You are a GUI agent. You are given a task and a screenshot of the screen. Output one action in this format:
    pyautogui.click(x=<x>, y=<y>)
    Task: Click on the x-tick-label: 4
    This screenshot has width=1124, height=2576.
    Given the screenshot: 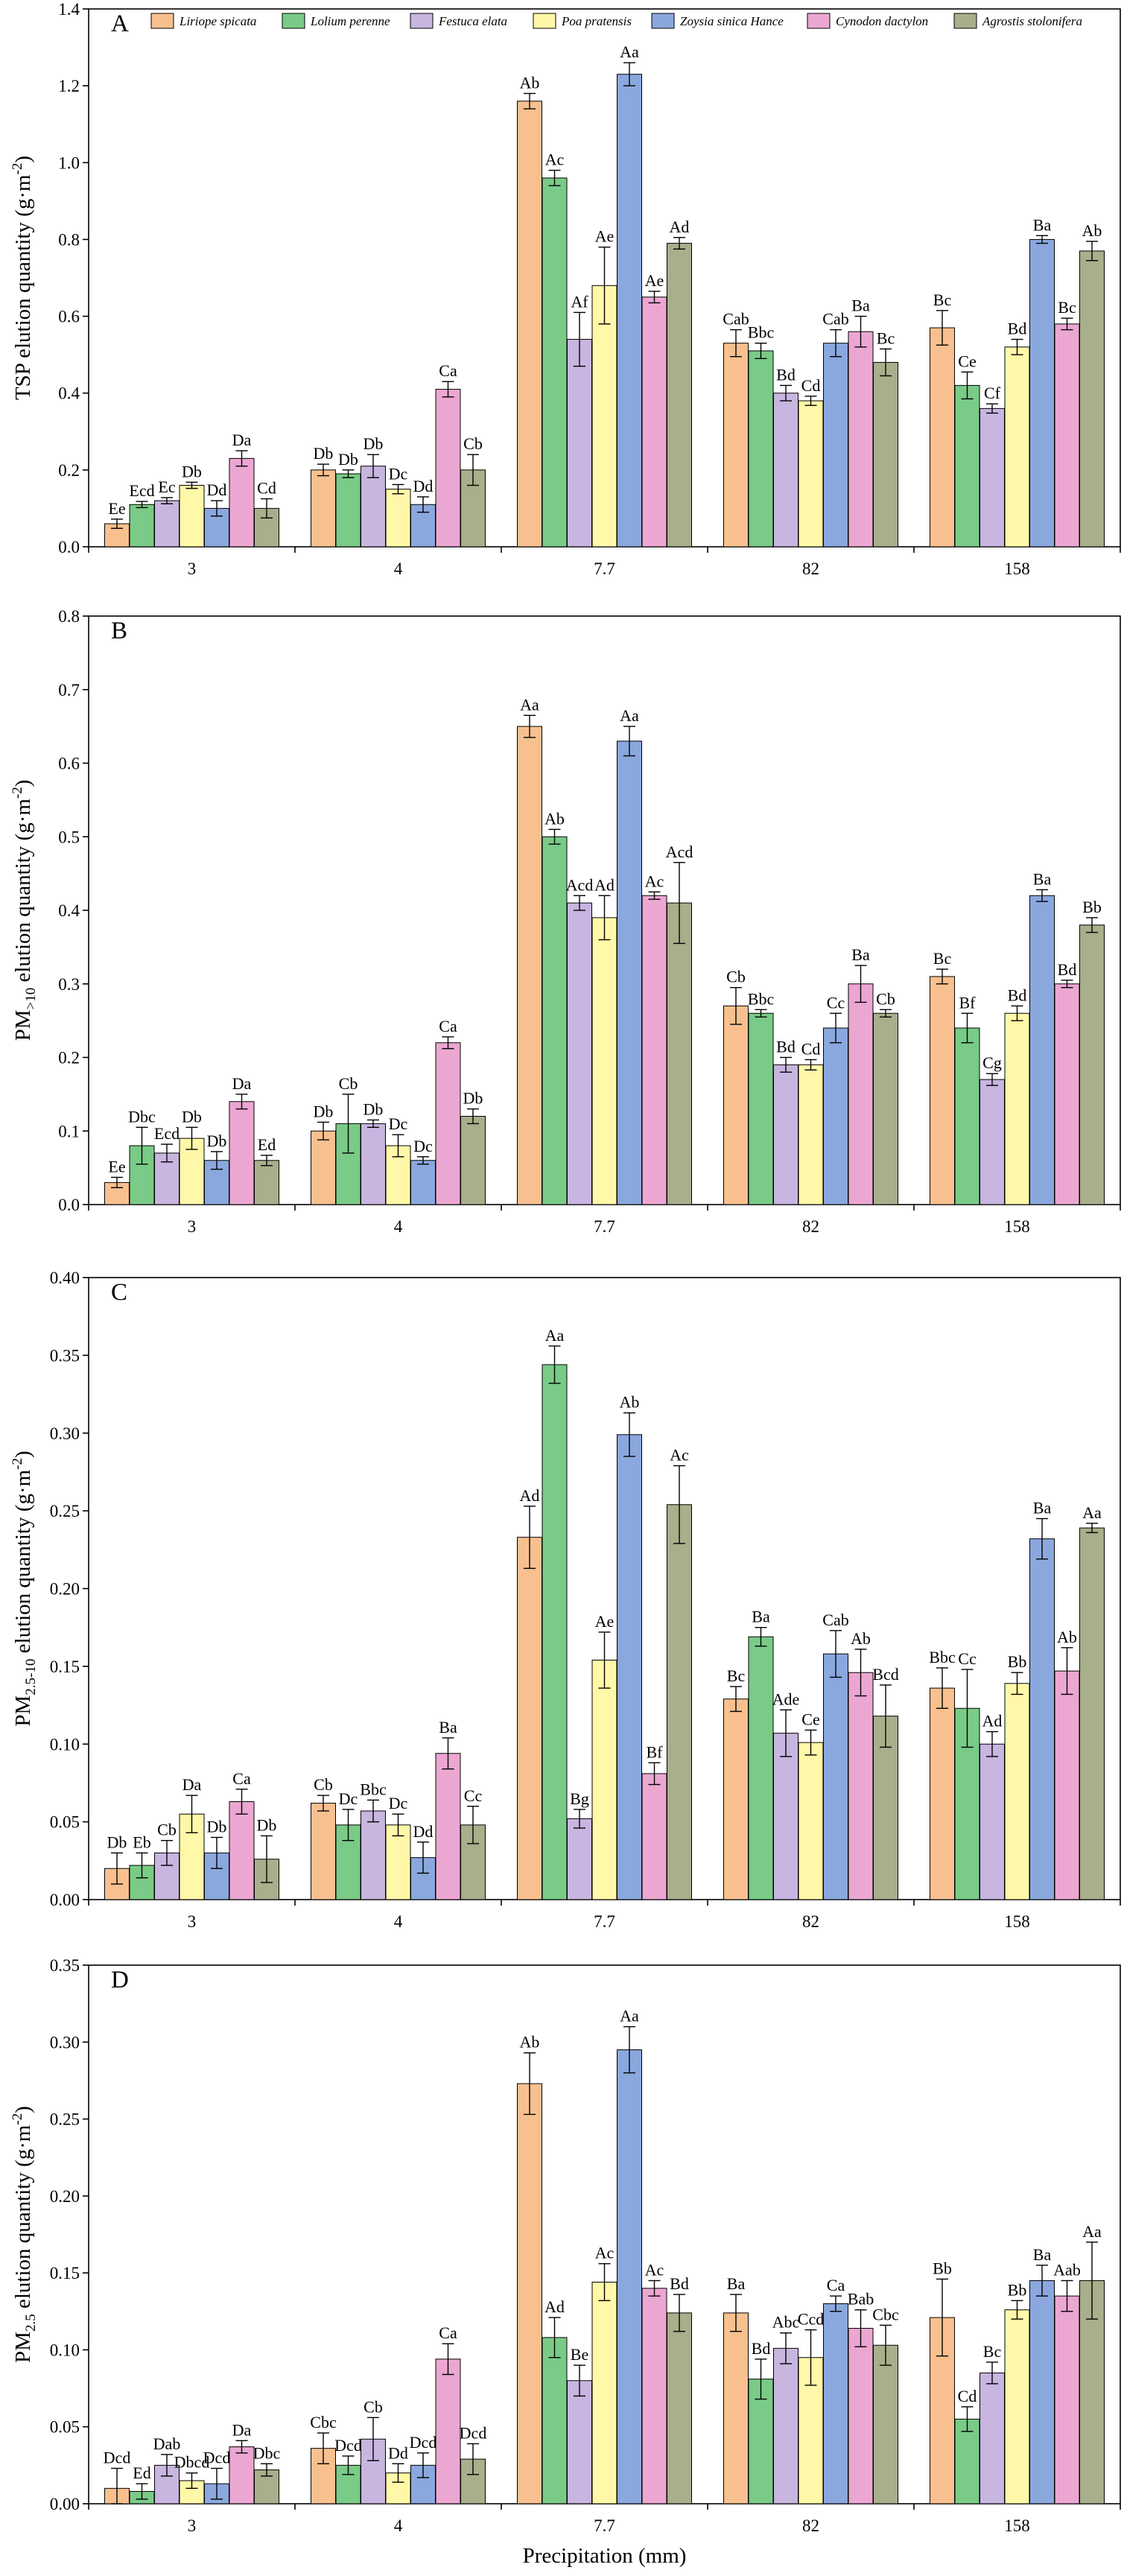 What is the action you would take?
    pyautogui.click(x=398, y=568)
    